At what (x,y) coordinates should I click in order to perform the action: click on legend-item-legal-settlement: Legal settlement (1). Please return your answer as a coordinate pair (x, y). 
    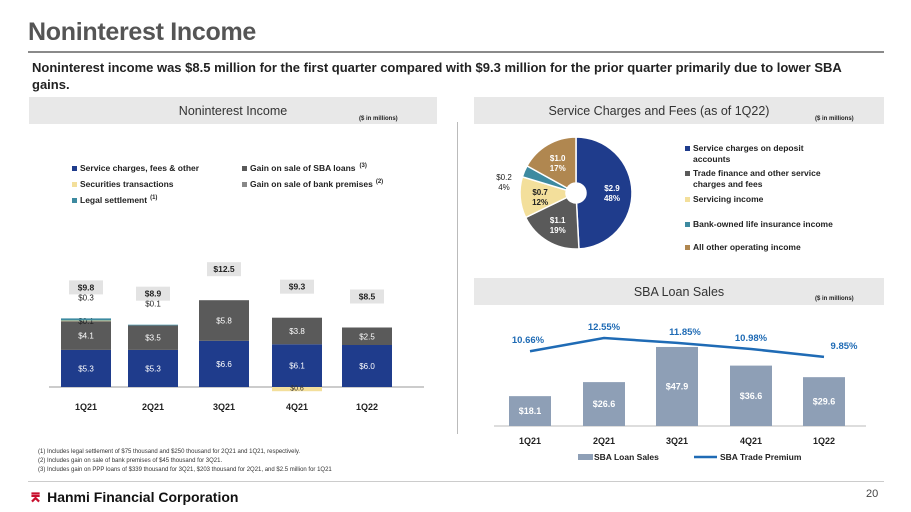
    Looking at the image, I should click on (114, 200).